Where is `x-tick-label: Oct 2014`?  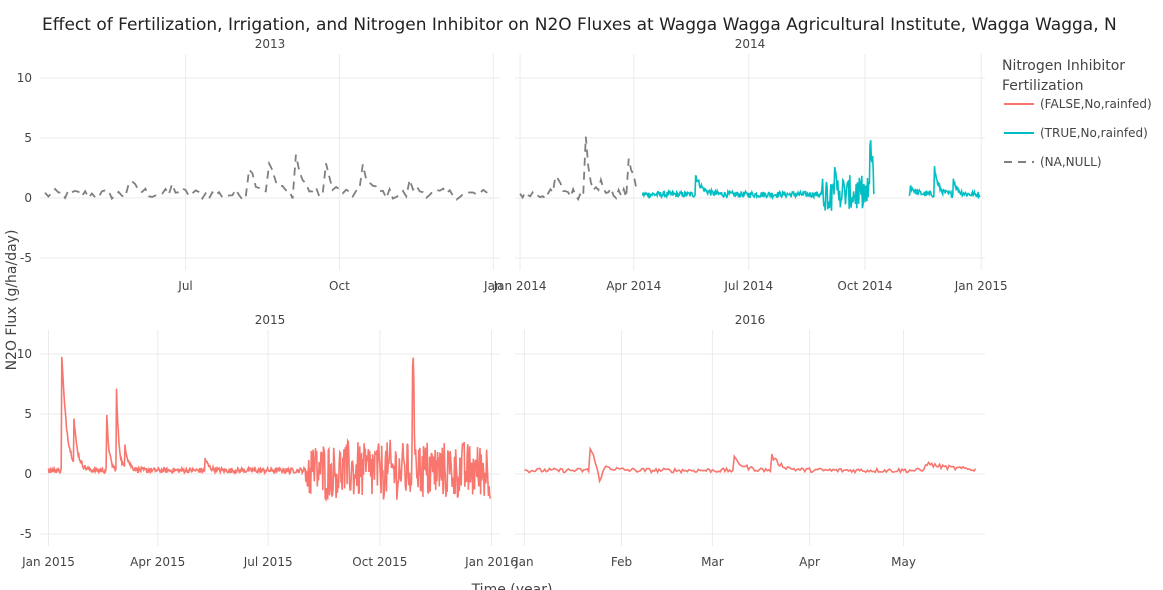
x-tick-label: Oct 2014 is located at coordinates (864, 286).